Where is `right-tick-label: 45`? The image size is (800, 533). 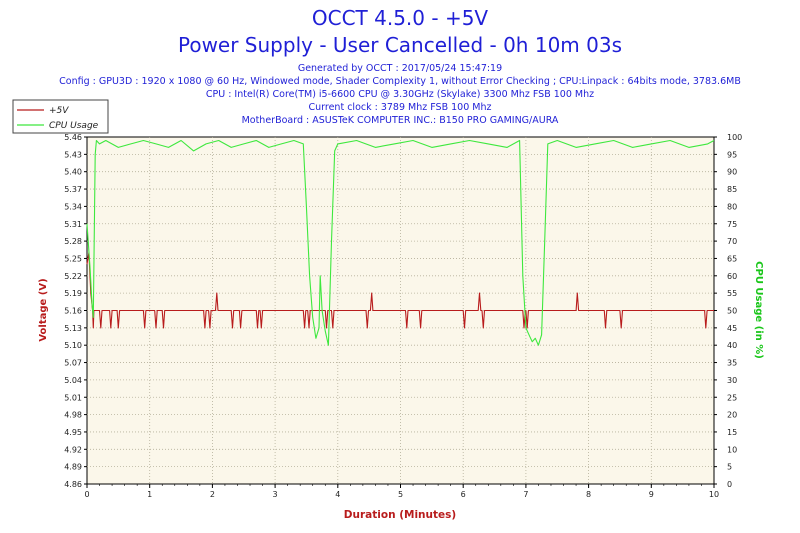 right-tick-label: 45 is located at coordinates (732, 328).